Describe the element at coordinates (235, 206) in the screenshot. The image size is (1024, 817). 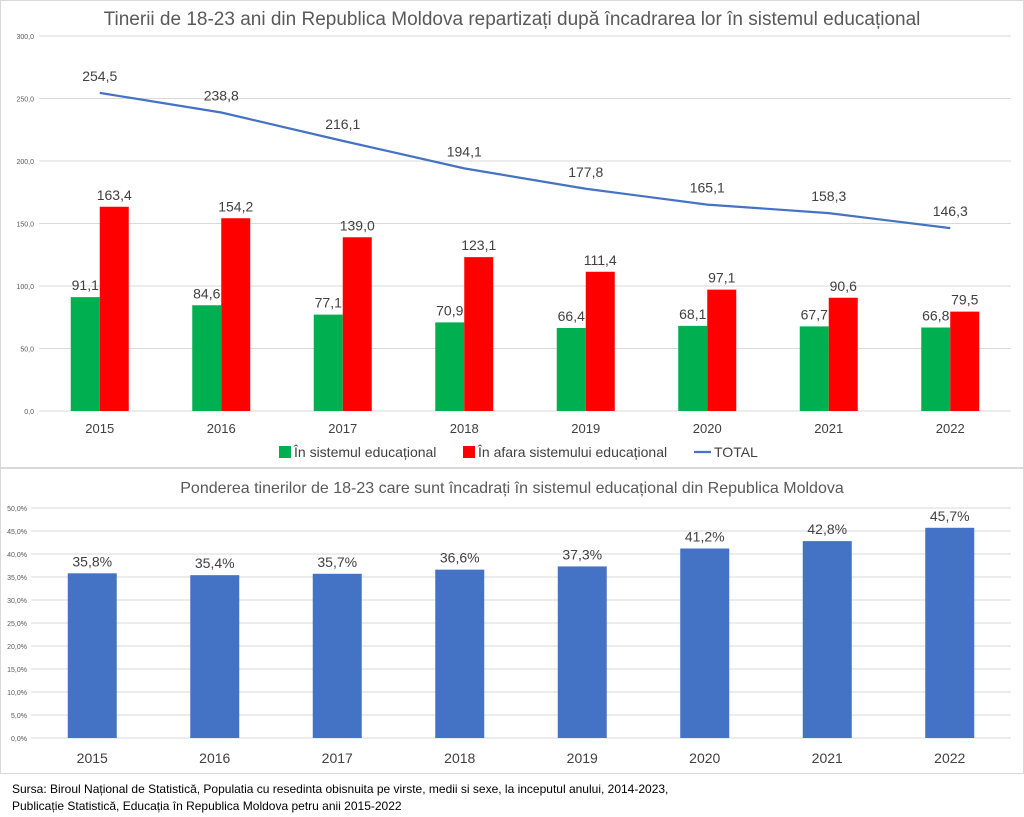
I see `data-label: 154,2` at that location.